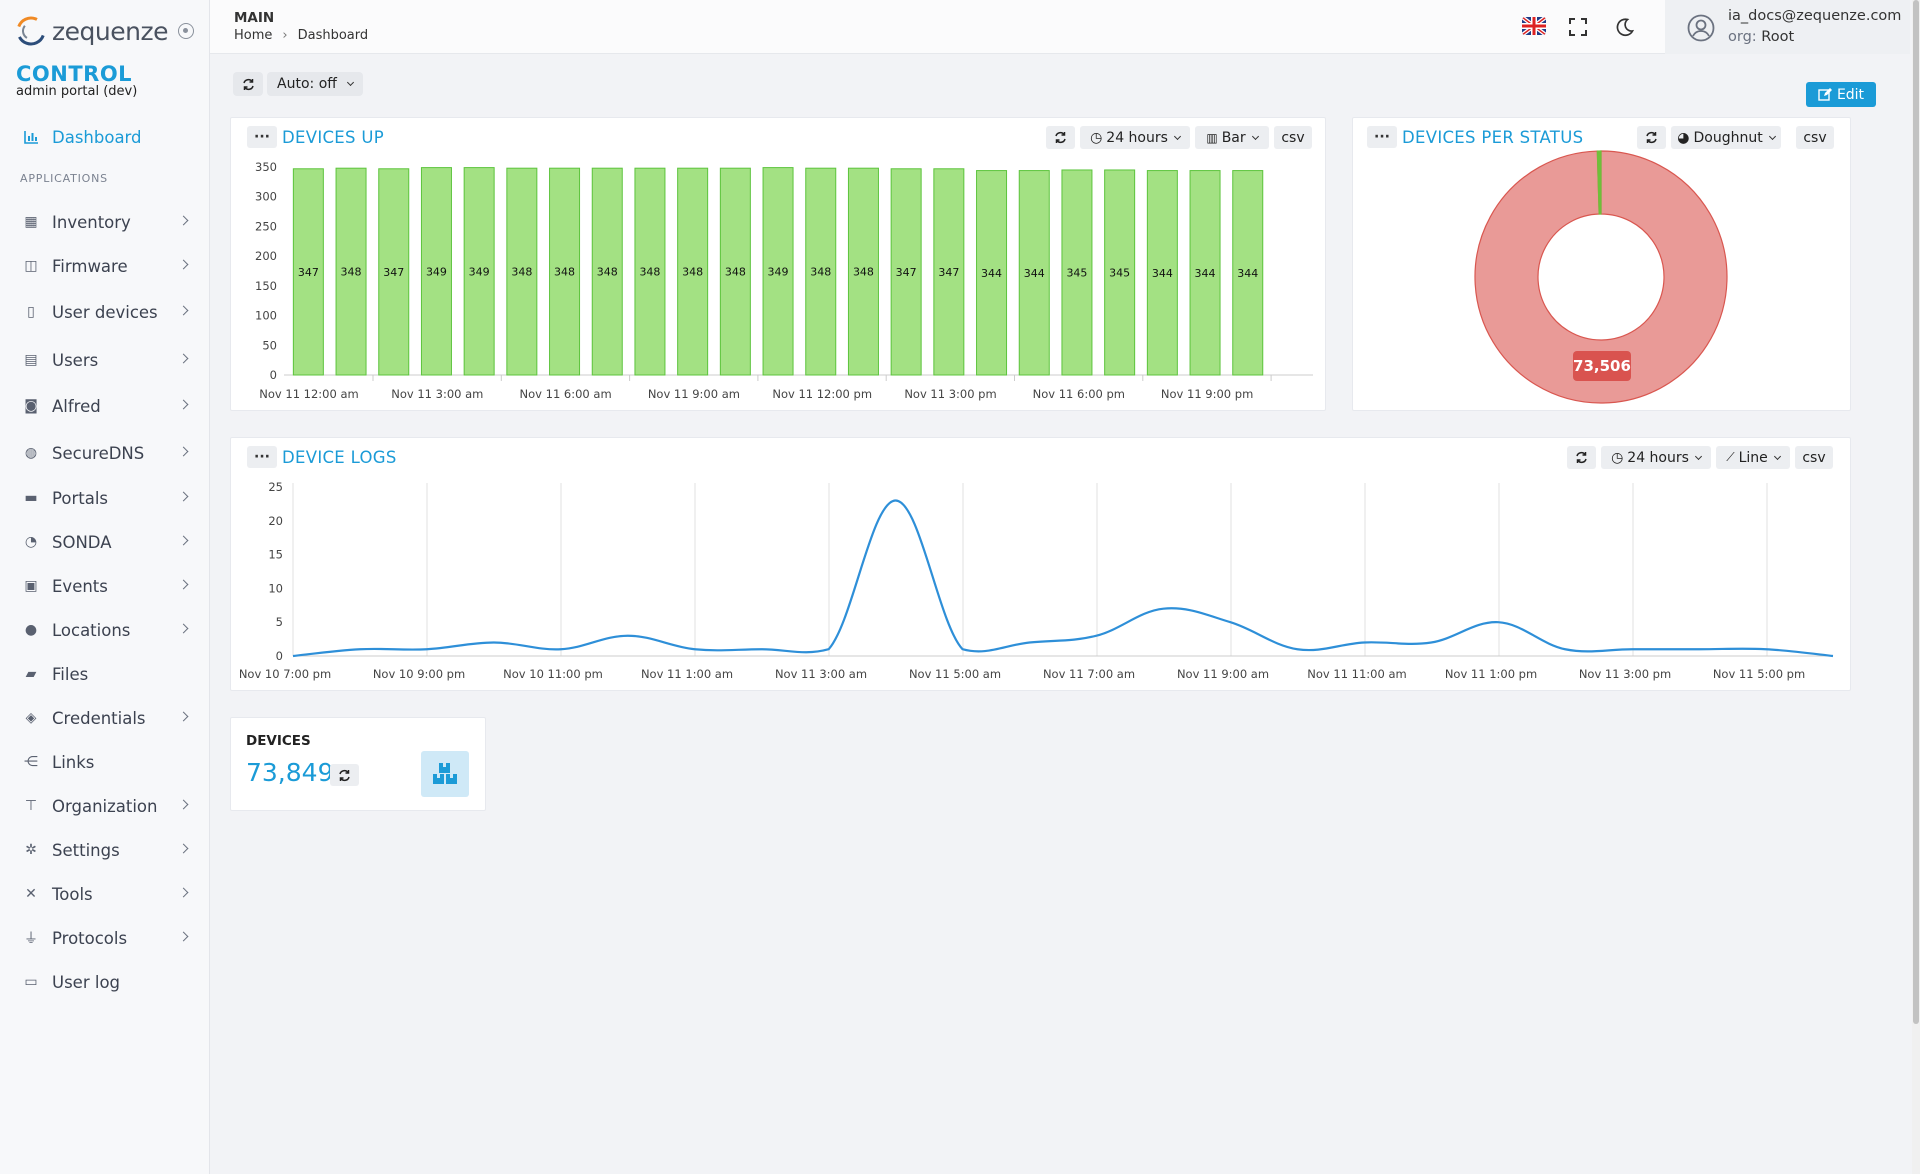 The width and height of the screenshot is (1920, 1174). I want to click on series-line, so click(1063, 578).